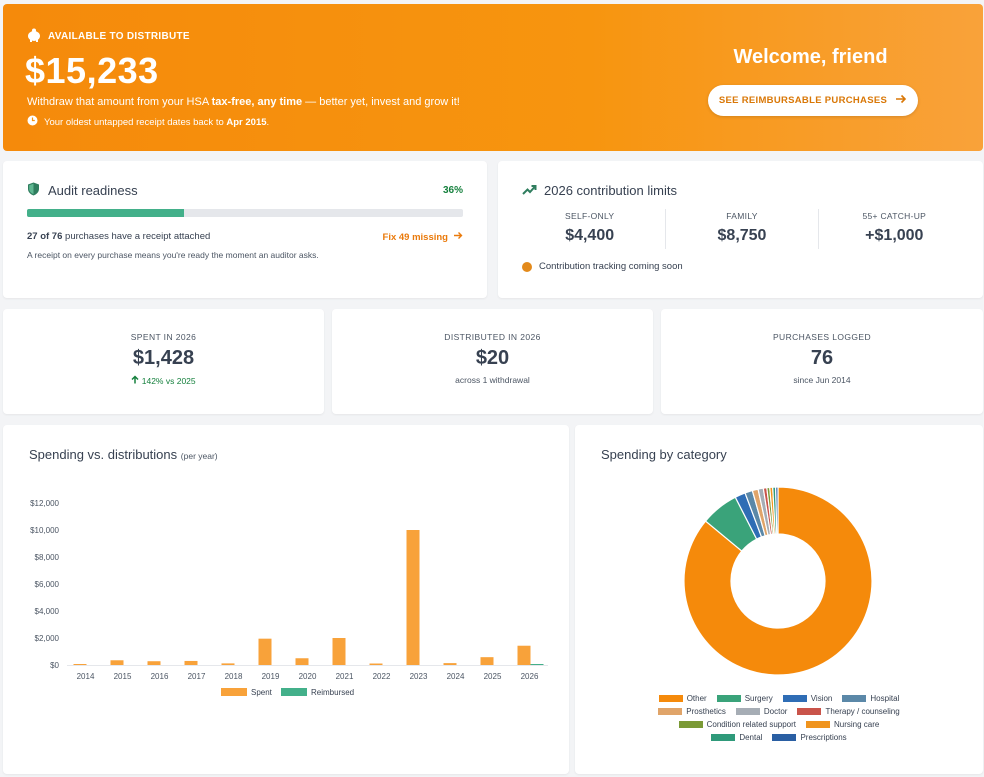 The image size is (984, 777). I want to click on slice-prescriptions, so click(777, 511).